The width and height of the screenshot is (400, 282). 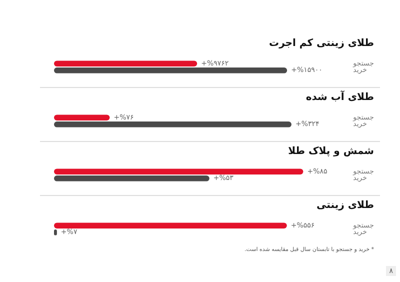 I want to click on text: طلای آب شده, so click(x=339, y=98).